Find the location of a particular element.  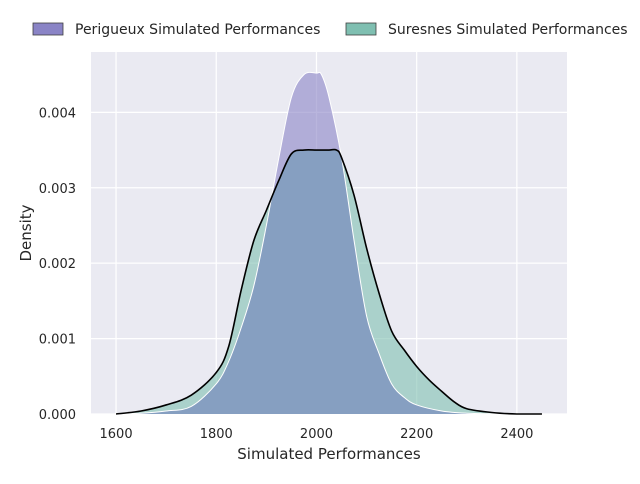

y-tick-label: 0.000 is located at coordinates (57, 415).